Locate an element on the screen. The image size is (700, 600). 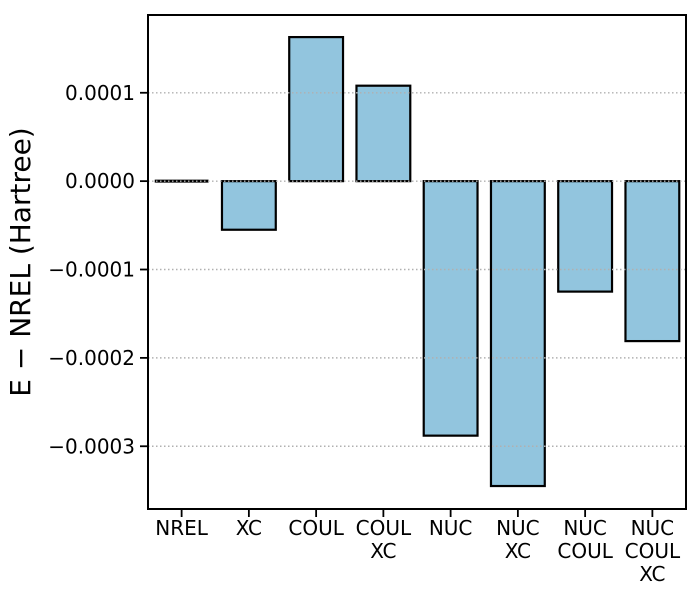
y-tick-label: 0.0000 is located at coordinates (100, 181).